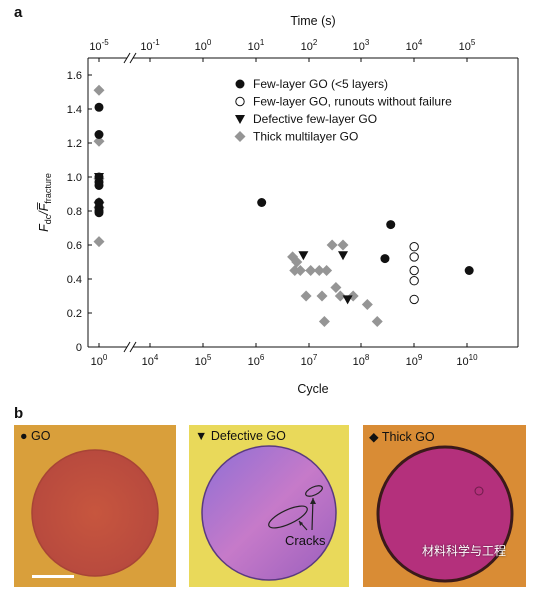 This screenshot has width=540, height=595. I want to click on legend-entry-label: Defective few-layer GO, so click(315, 119).